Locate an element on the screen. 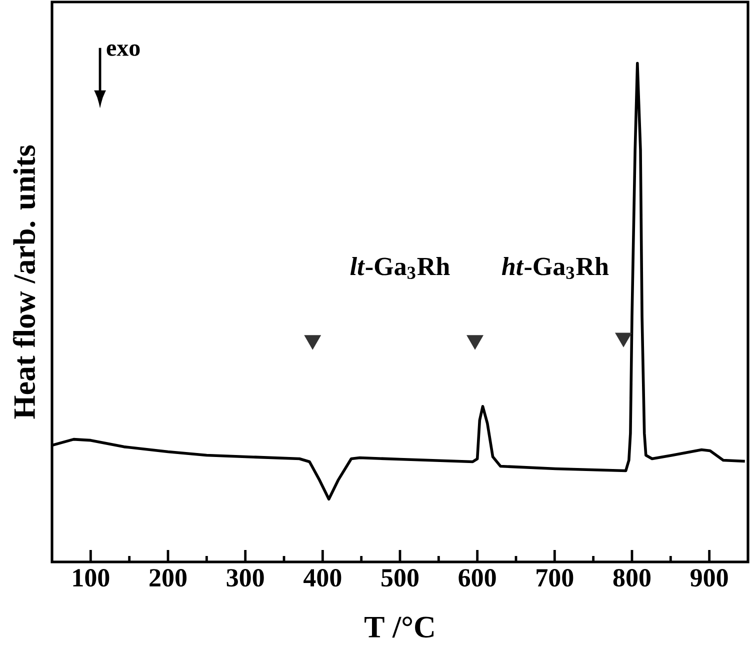 Image resolution: width=750 pixels, height=648 pixels. x-tick-label: 200 is located at coordinates (168, 578).